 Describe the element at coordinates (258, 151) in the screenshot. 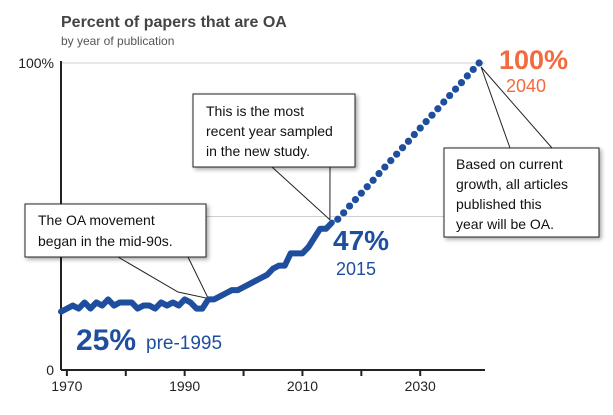

I see `callout-line: in the new study.` at that location.